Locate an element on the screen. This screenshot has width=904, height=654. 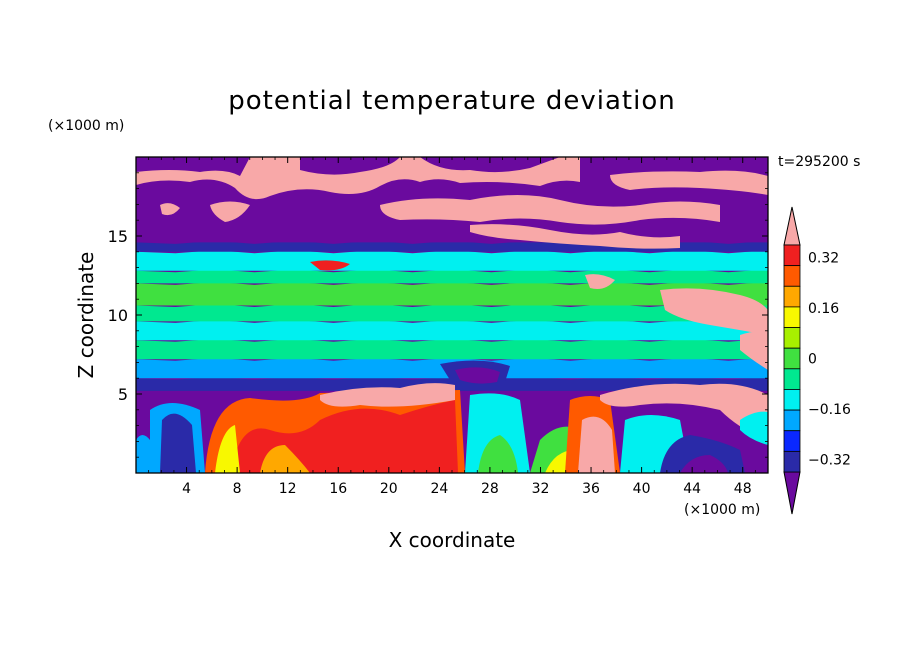
x-tick-label: 24 is located at coordinates (439, 489).